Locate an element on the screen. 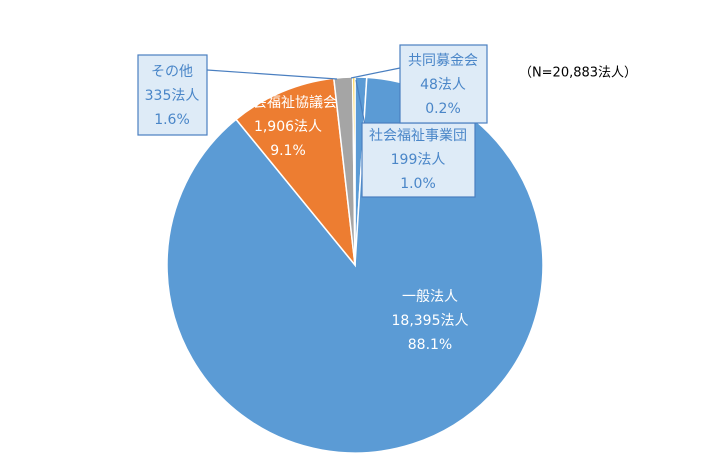 The width and height of the screenshot is (710, 466). count-label: 199法人 is located at coordinates (418, 160).